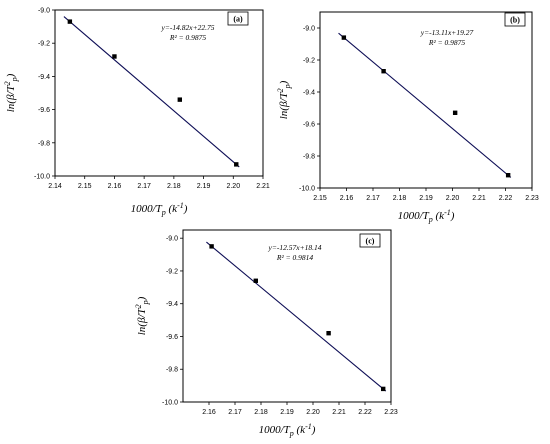 The height and width of the screenshot is (444, 550). What do you see at coordinates (447, 32) in the screenshot?
I see `fit-equation: y=-13.11x+19.27` at bounding box center [447, 32].